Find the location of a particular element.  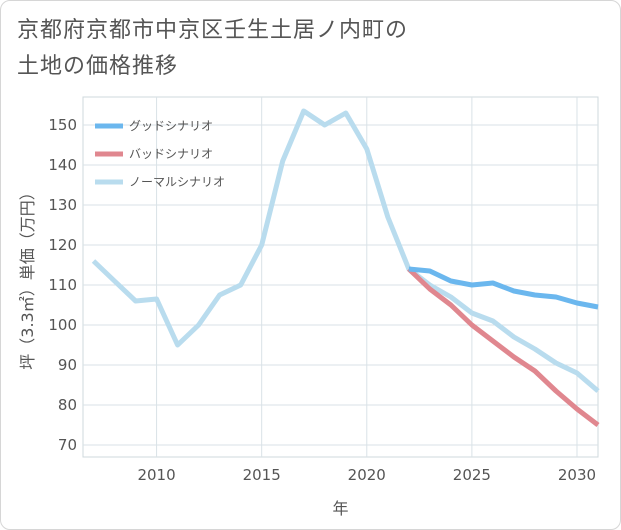

x-tick-label: 2010 is located at coordinates (156, 475).